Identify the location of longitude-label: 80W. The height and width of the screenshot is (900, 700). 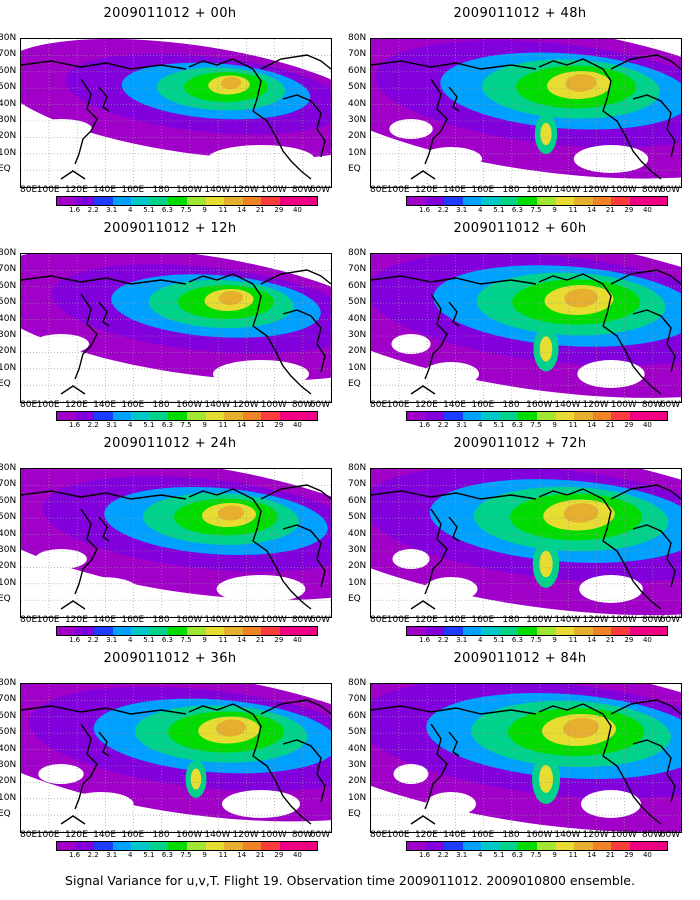
(302, 405).